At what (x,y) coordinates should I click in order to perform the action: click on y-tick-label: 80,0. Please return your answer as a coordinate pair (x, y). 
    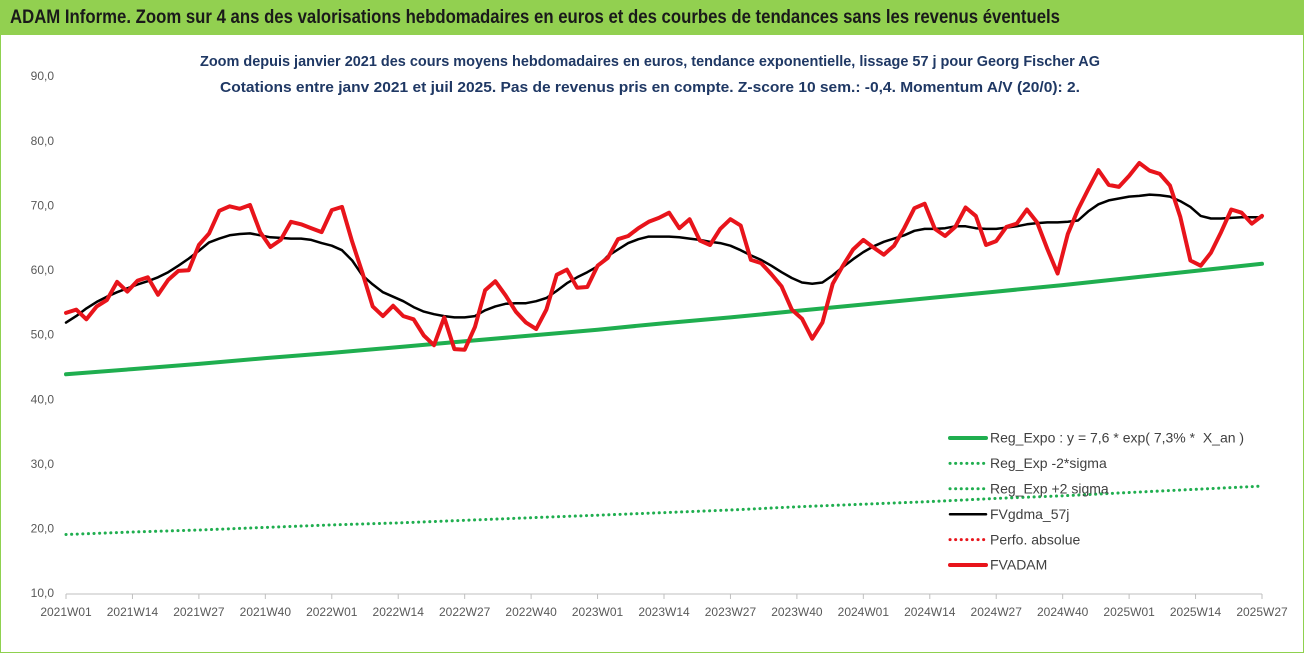
    Looking at the image, I should click on (43, 141).